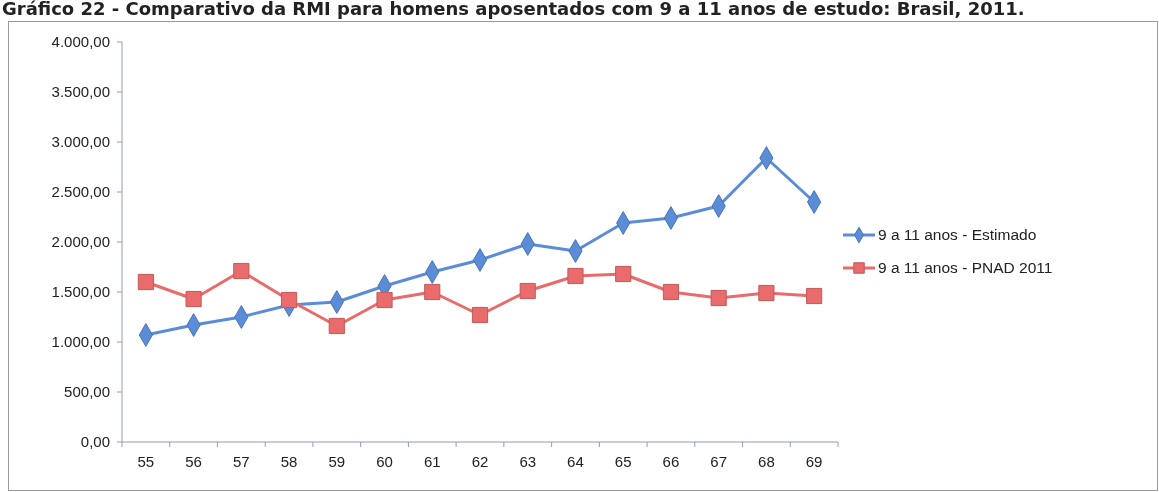  Describe the element at coordinates (575, 461) in the screenshot. I see `x-tick-label: 64` at that location.